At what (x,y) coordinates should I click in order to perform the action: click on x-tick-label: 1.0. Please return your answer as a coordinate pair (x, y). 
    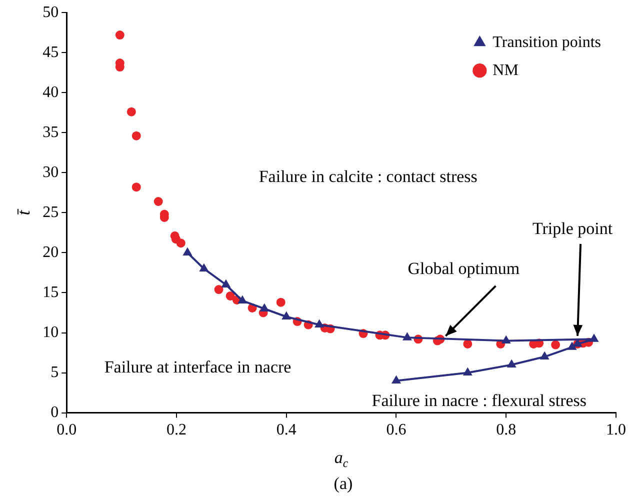
    Looking at the image, I should click on (616, 430).